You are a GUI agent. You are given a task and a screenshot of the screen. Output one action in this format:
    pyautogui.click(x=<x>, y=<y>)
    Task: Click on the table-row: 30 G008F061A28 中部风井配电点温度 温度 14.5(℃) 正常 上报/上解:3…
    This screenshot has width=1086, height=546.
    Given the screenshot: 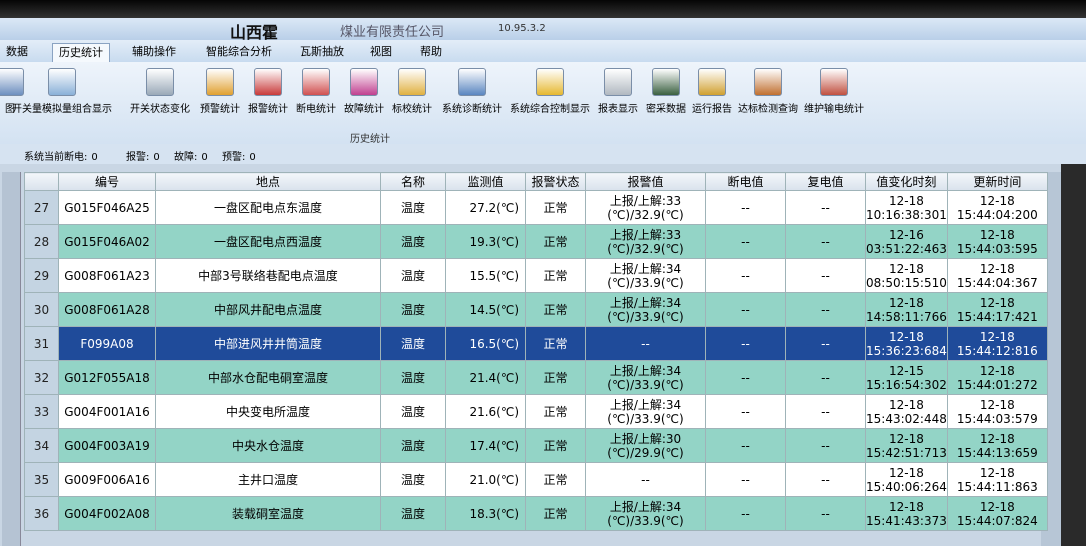 What is the action you would take?
    pyautogui.click(x=536, y=309)
    